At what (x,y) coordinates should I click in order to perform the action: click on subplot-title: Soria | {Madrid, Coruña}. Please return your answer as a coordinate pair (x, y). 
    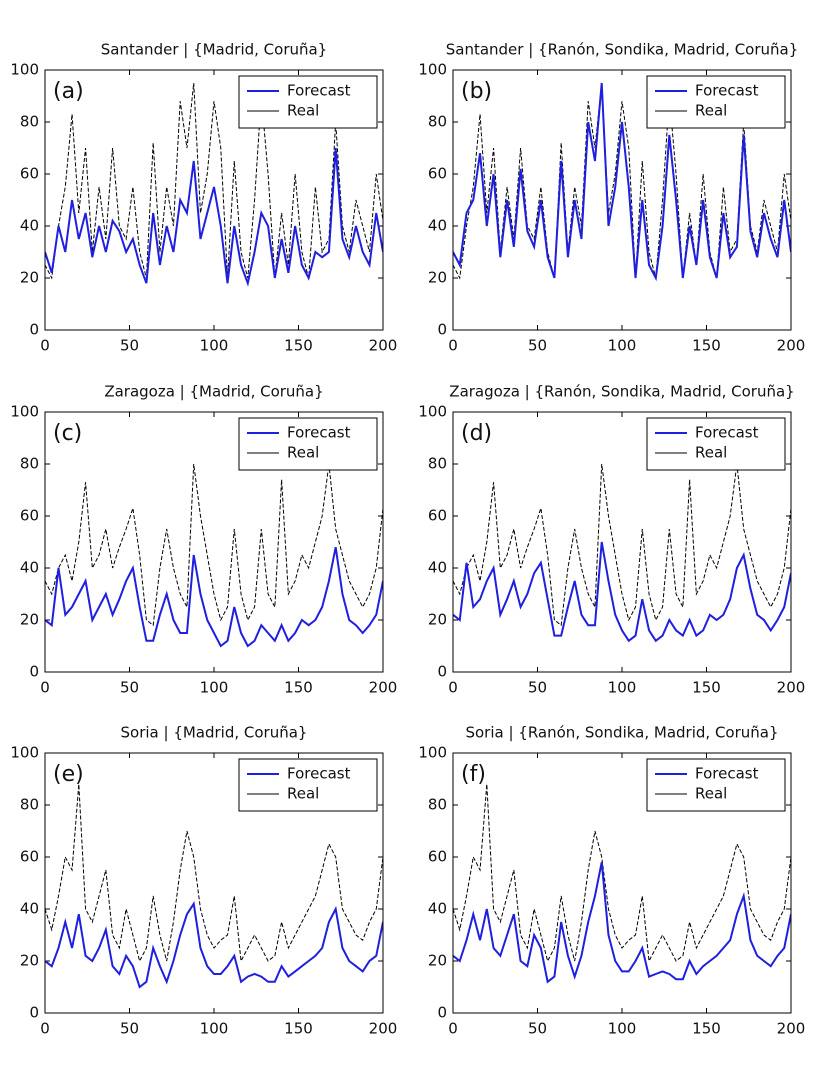
    Looking at the image, I should click on (214, 733).